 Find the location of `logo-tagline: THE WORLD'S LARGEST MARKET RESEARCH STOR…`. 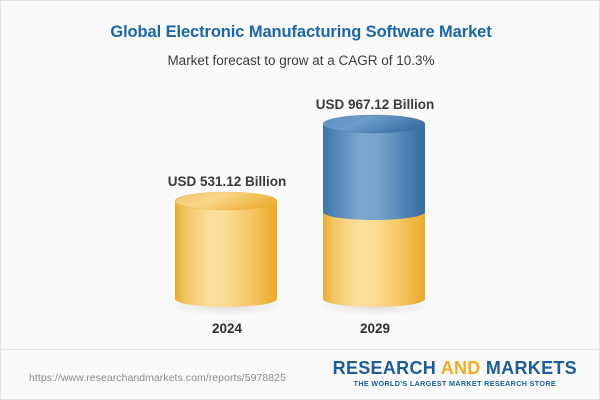

logo-tagline: THE WORLD'S LARGEST MARKET RESEARCH STOR… is located at coordinates (455, 383).